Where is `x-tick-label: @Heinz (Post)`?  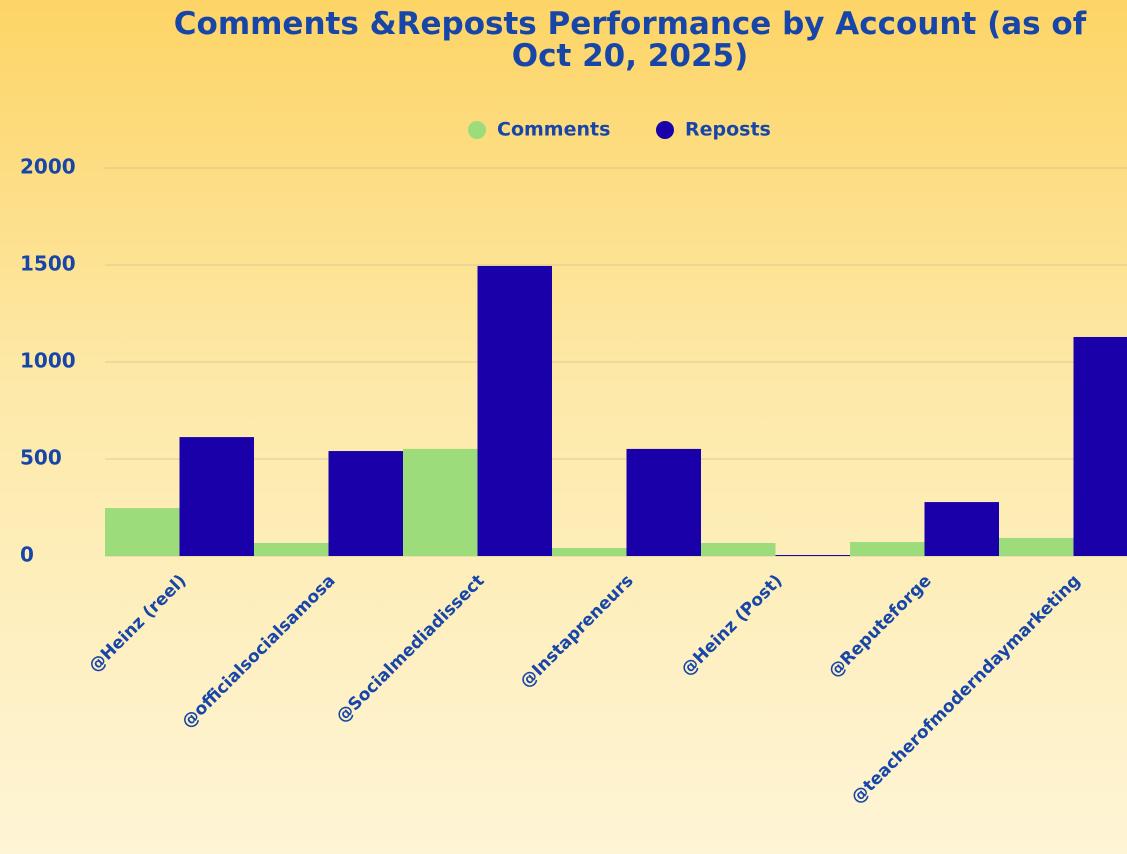 x-tick-label: @Heinz (Post) is located at coordinates (731, 625).